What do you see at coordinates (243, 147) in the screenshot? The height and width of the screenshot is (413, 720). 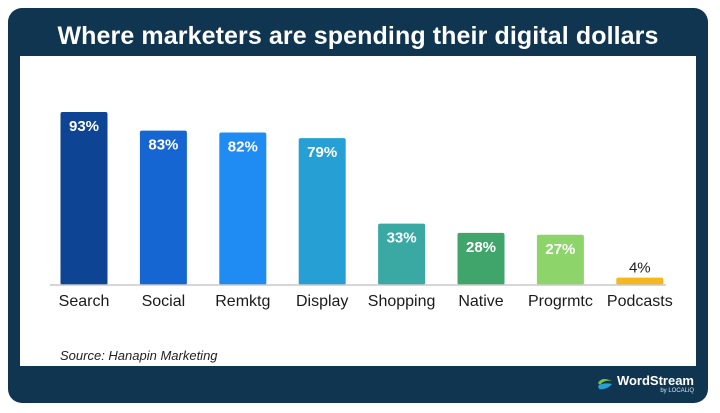 I see `value-label: 82%` at bounding box center [243, 147].